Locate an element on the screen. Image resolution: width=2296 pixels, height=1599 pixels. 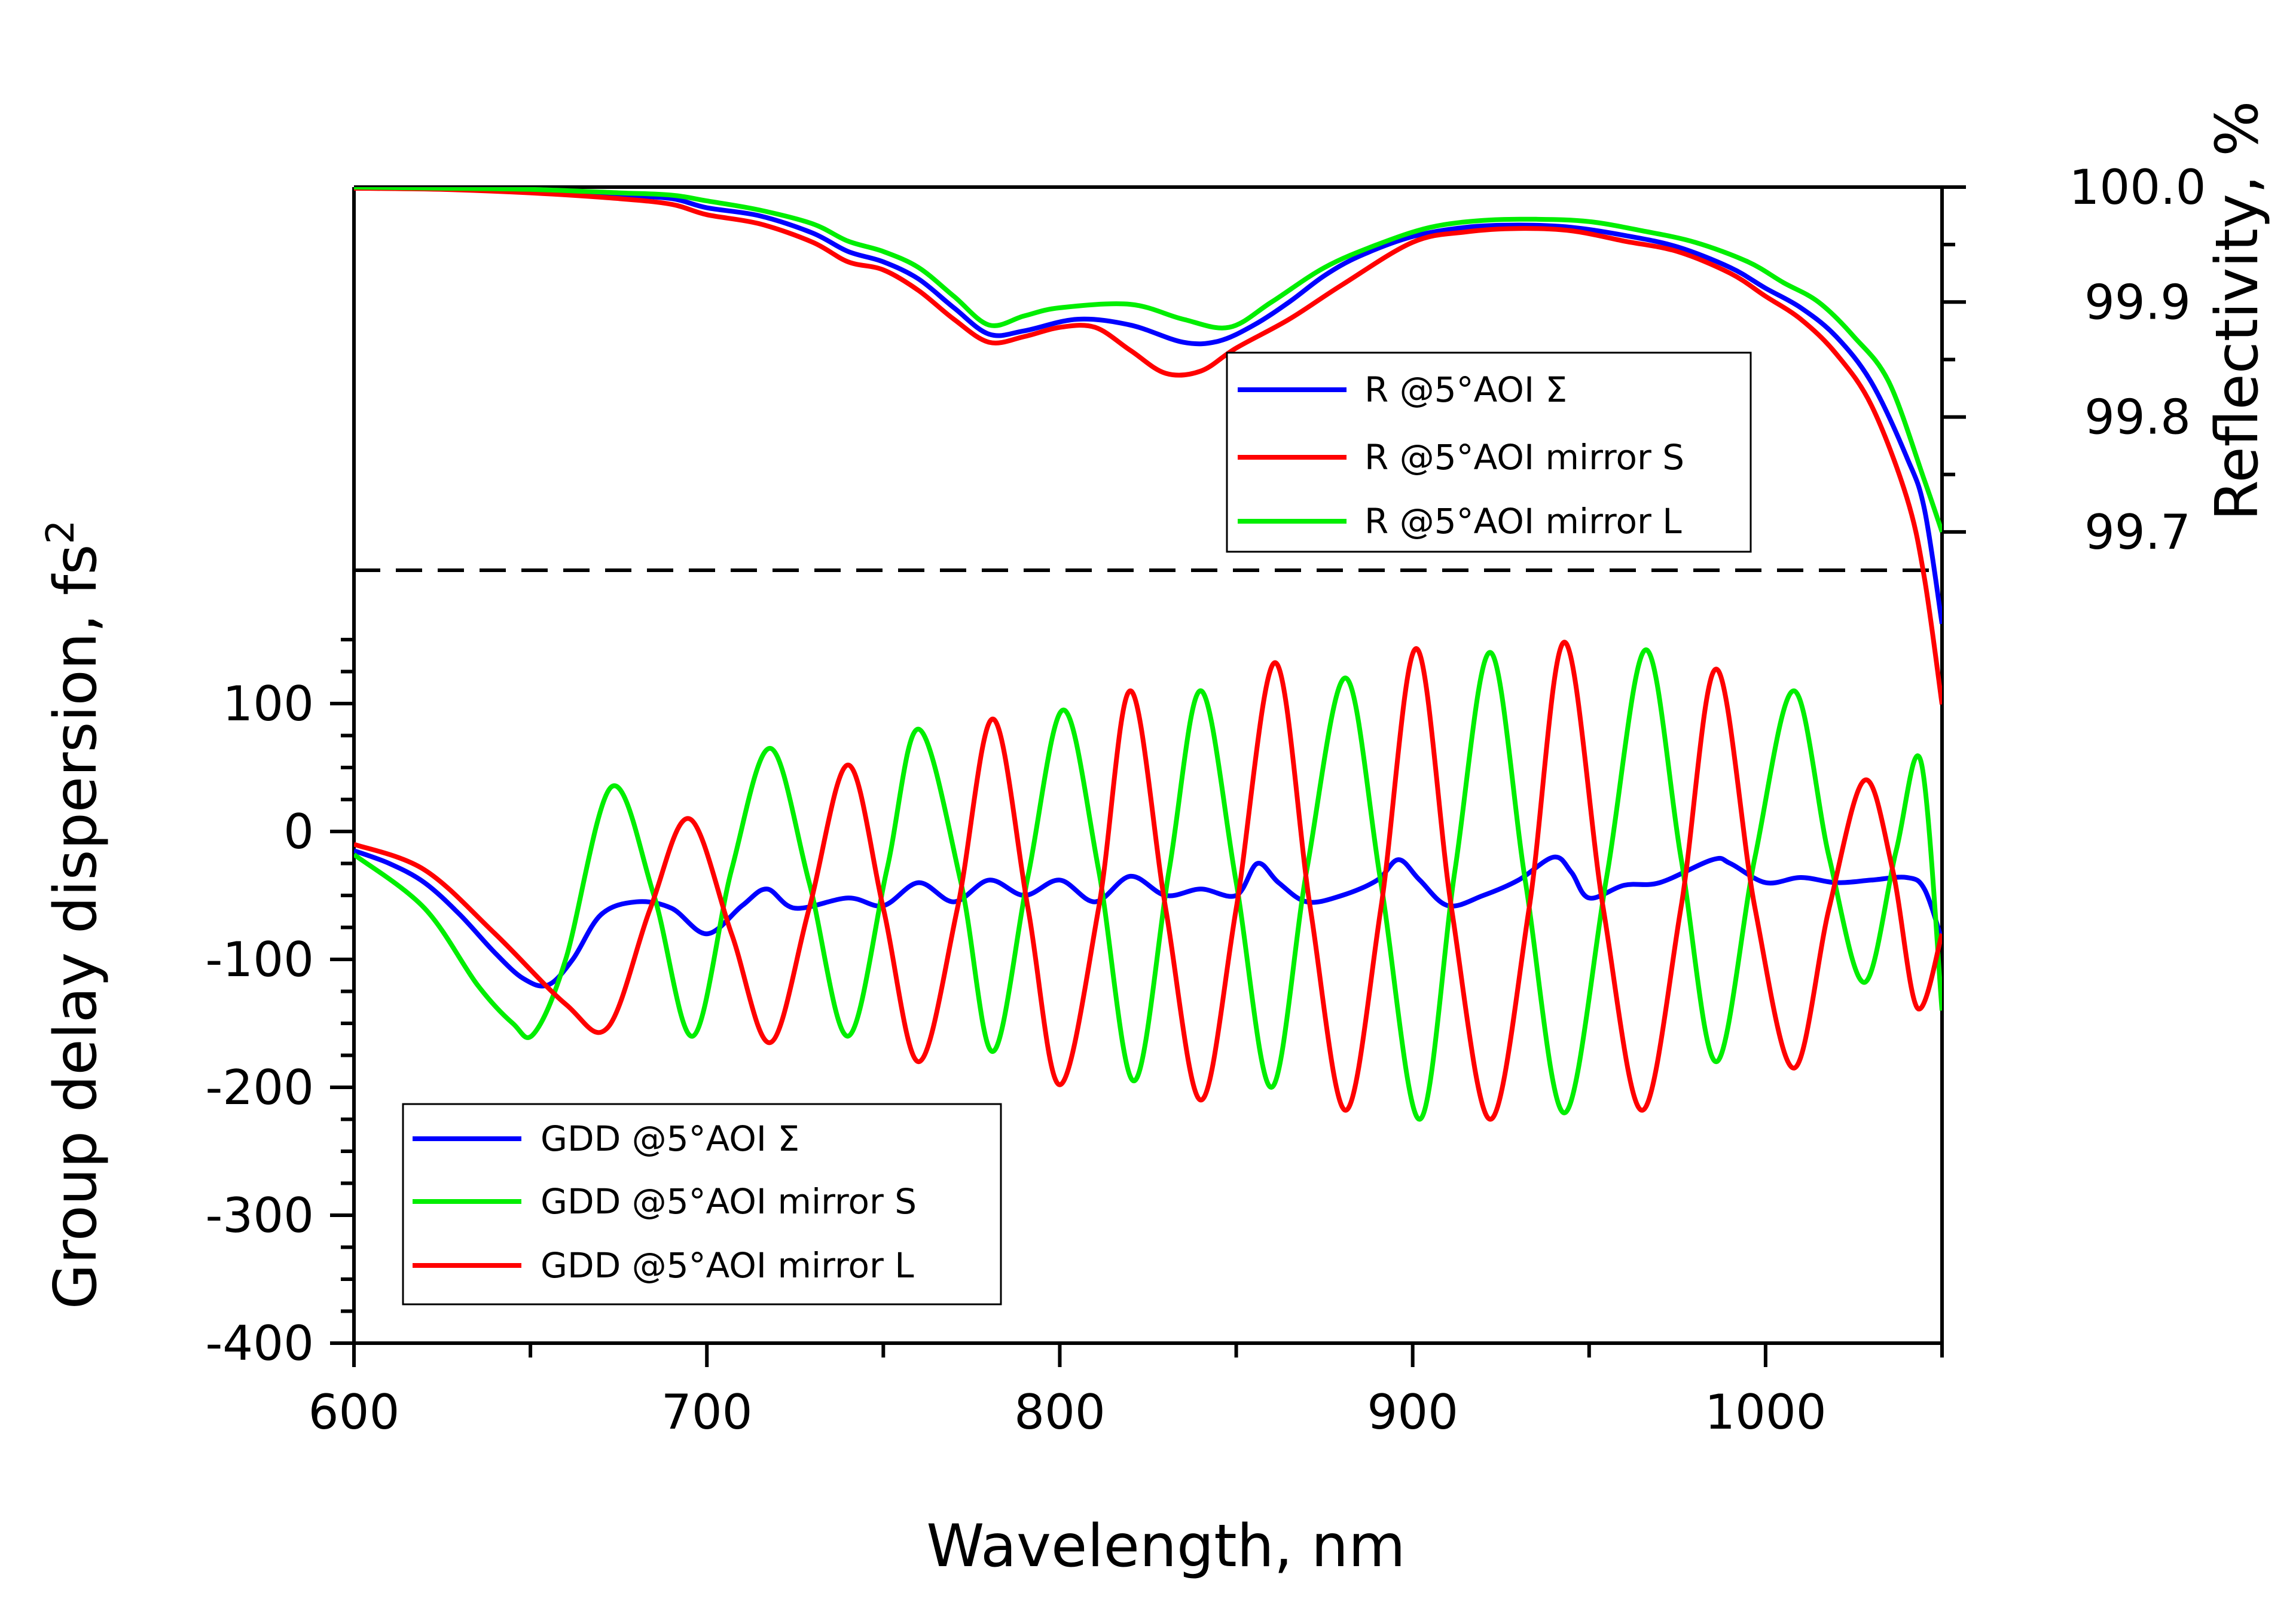
x-tick-label: 700 is located at coordinates (707, 1412).